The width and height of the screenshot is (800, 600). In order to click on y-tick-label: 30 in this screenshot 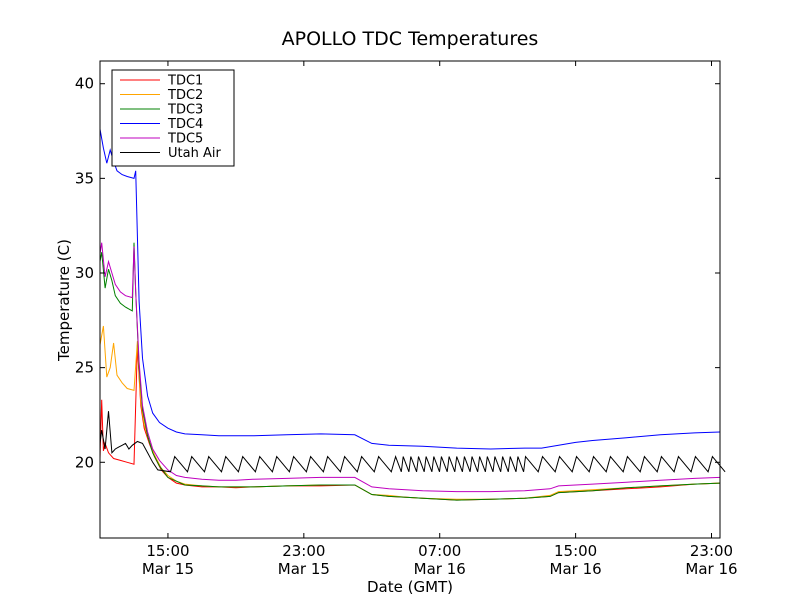, I will do `click(84, 273)`.